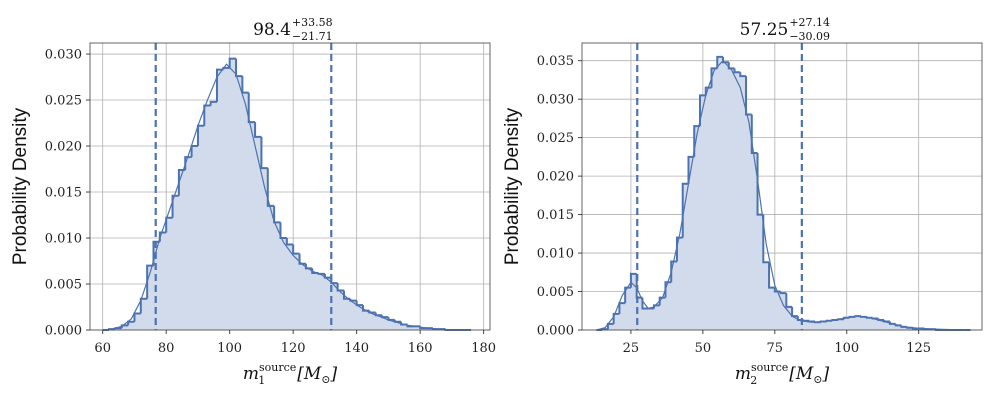  What do you see at coordinates (775, 348) in the screenshot?
I see `x-tick-label: 75` at bounding box center [775, 348].